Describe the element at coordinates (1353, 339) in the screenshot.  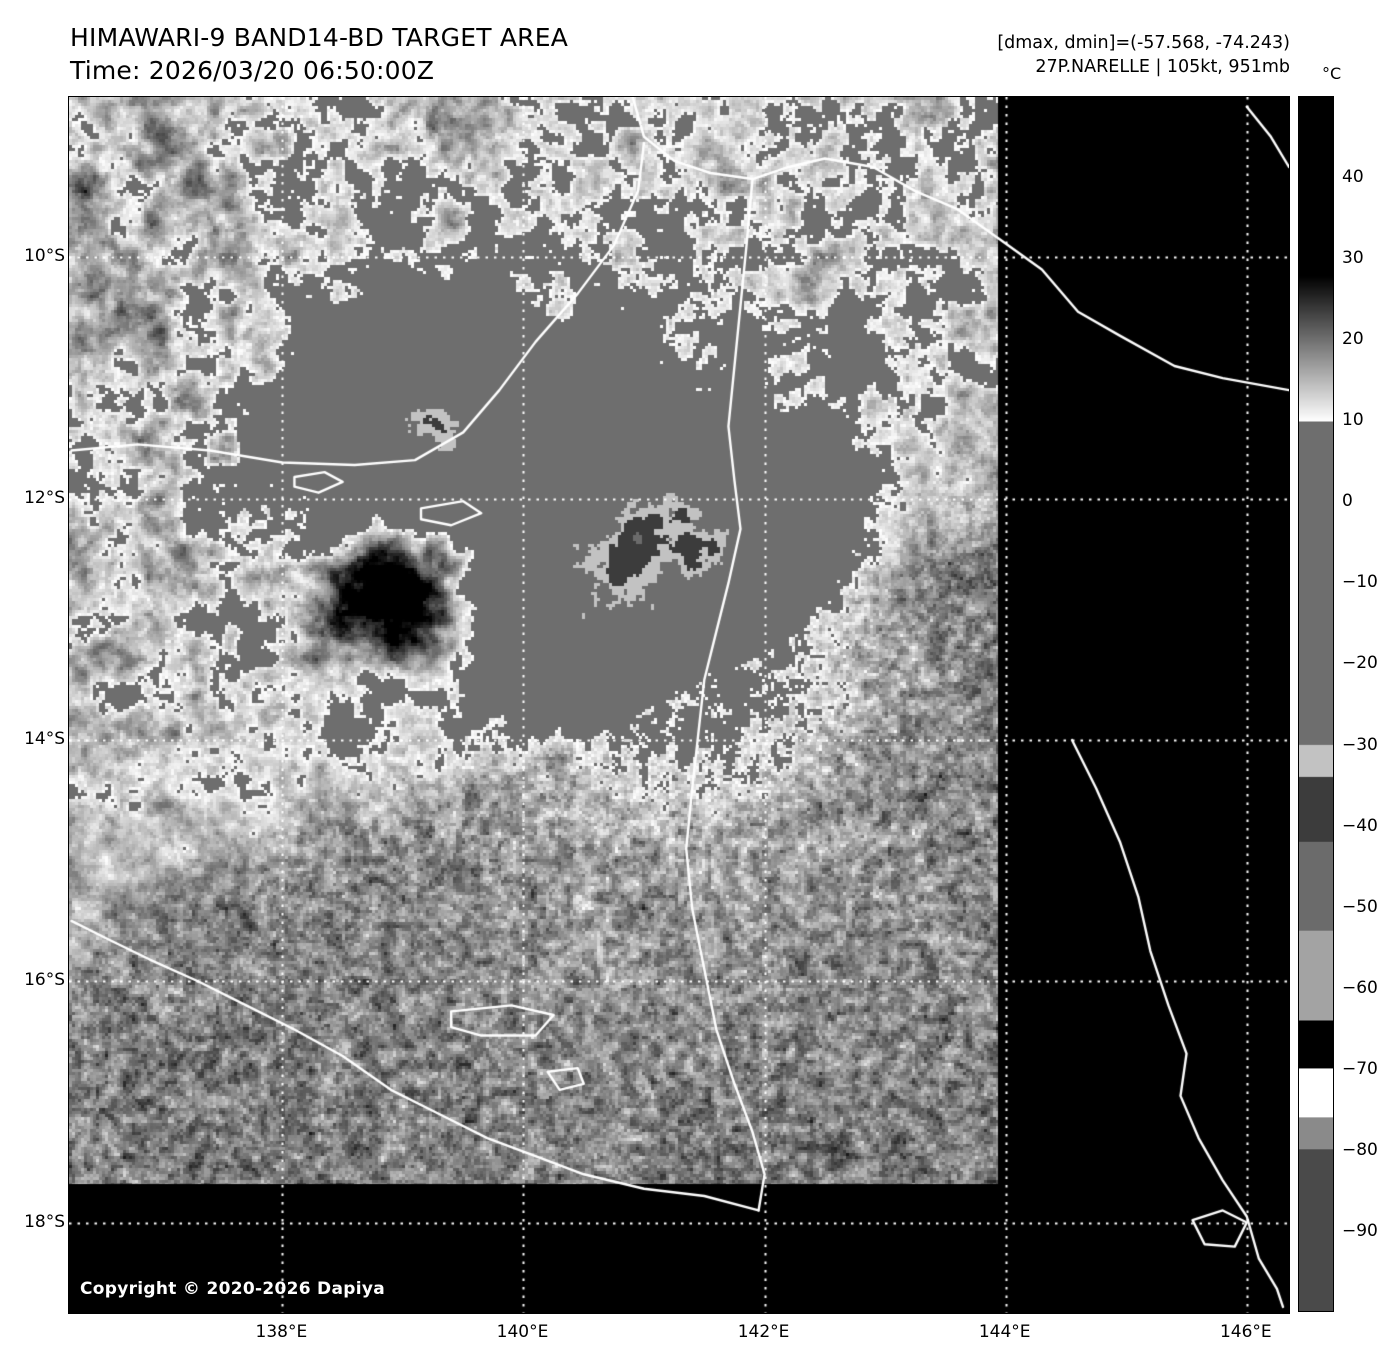
I see `colorbar-tick-20: 20` at that location.